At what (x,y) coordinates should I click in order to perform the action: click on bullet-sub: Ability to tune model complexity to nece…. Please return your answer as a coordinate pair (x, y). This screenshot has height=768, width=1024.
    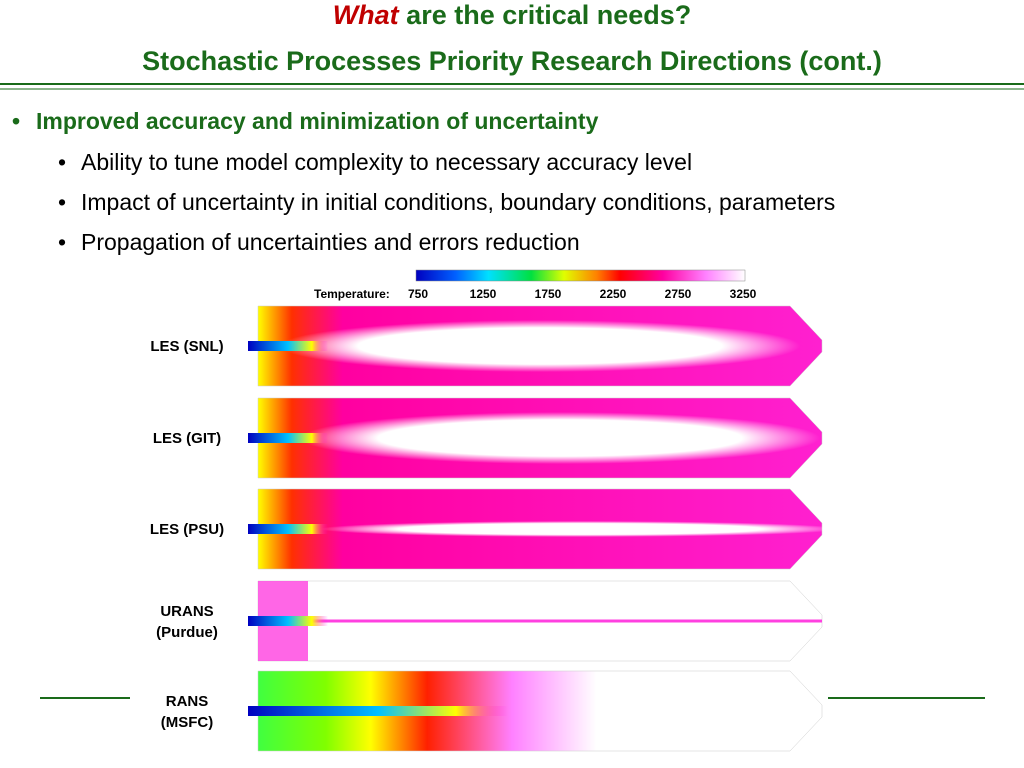
    Looking at the image, I should click on (386, 162).